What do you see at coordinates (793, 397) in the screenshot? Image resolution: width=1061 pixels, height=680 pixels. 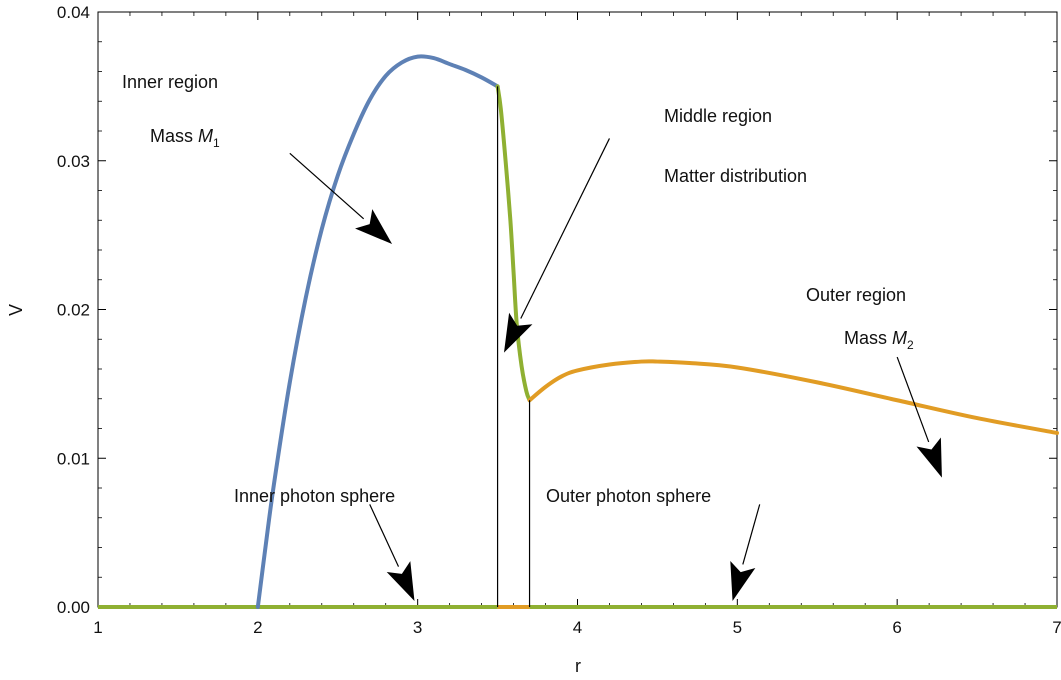 I see `series-outer-line` at bounding box center [793, 397].